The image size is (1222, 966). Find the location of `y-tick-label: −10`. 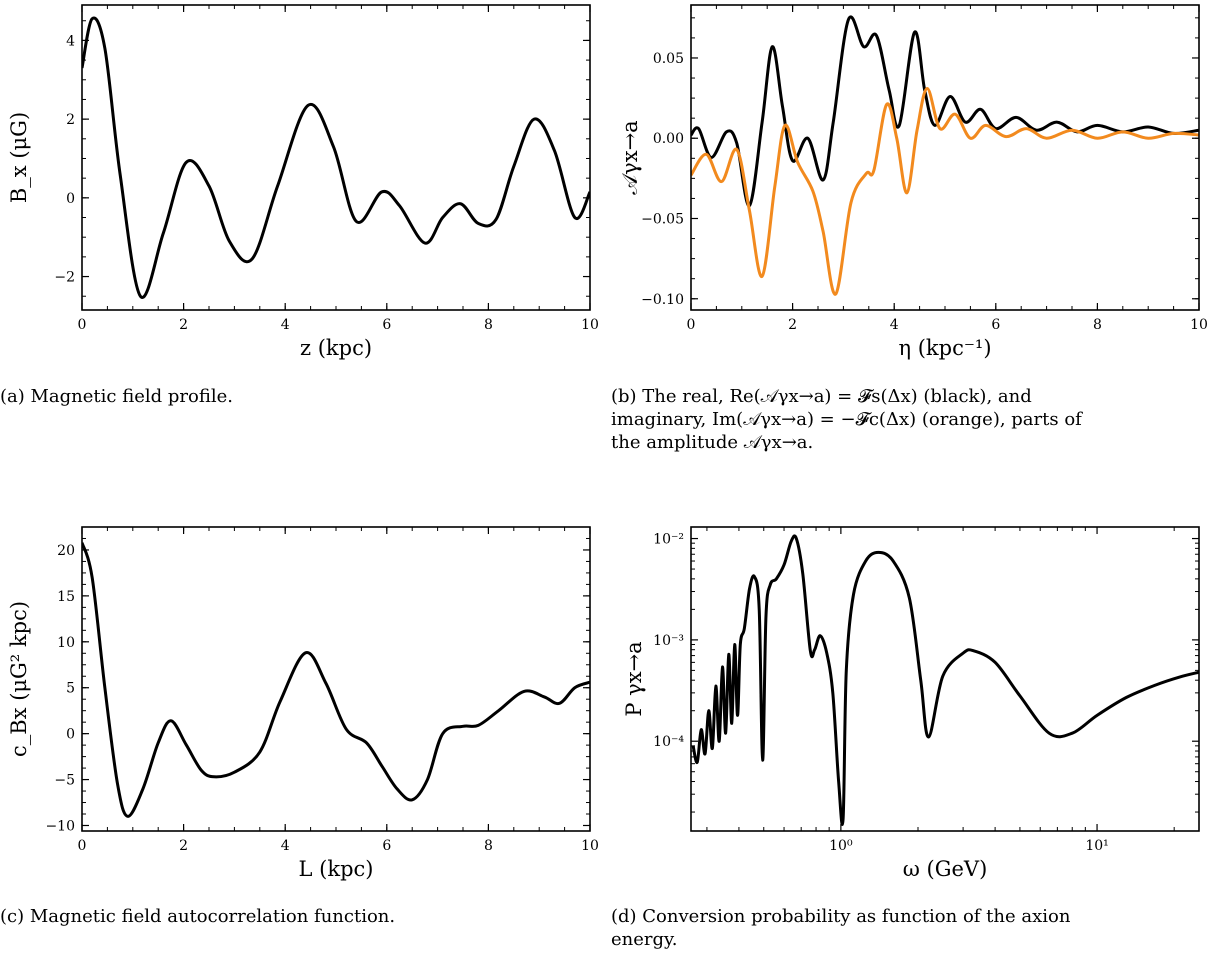

y-tick-label: −10 is located at coordinates (60, 826).